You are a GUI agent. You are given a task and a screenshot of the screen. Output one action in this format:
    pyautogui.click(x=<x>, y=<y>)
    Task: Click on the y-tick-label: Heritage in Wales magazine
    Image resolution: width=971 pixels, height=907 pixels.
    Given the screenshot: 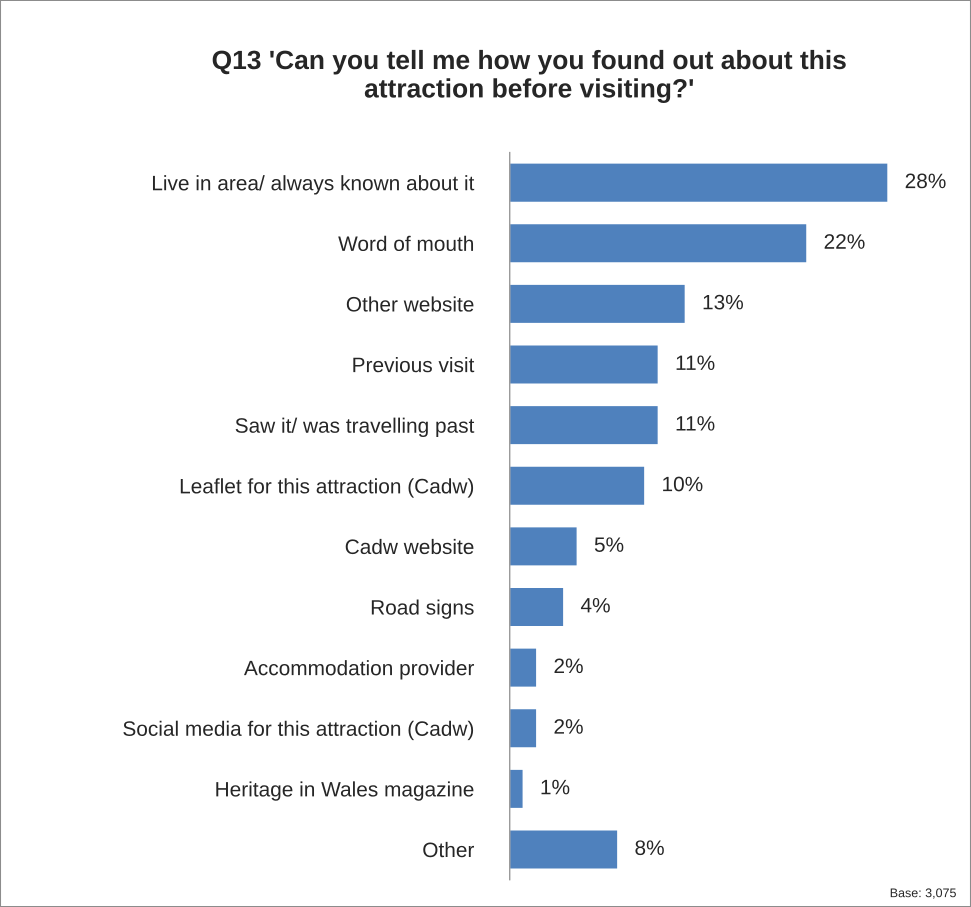 What is the action you would take?
    pyautogui.click(x=345, y=791)
    